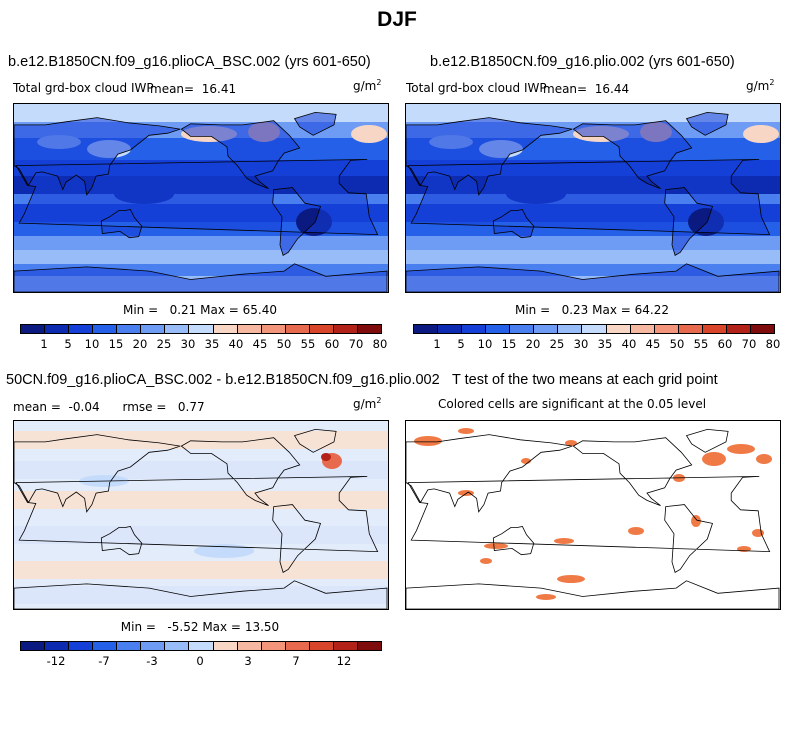 The width and height of the screenshot is (794, 733). I want to click on panel3-minmax: Min = -5.52 Max = 13.50, so click(200, 627).